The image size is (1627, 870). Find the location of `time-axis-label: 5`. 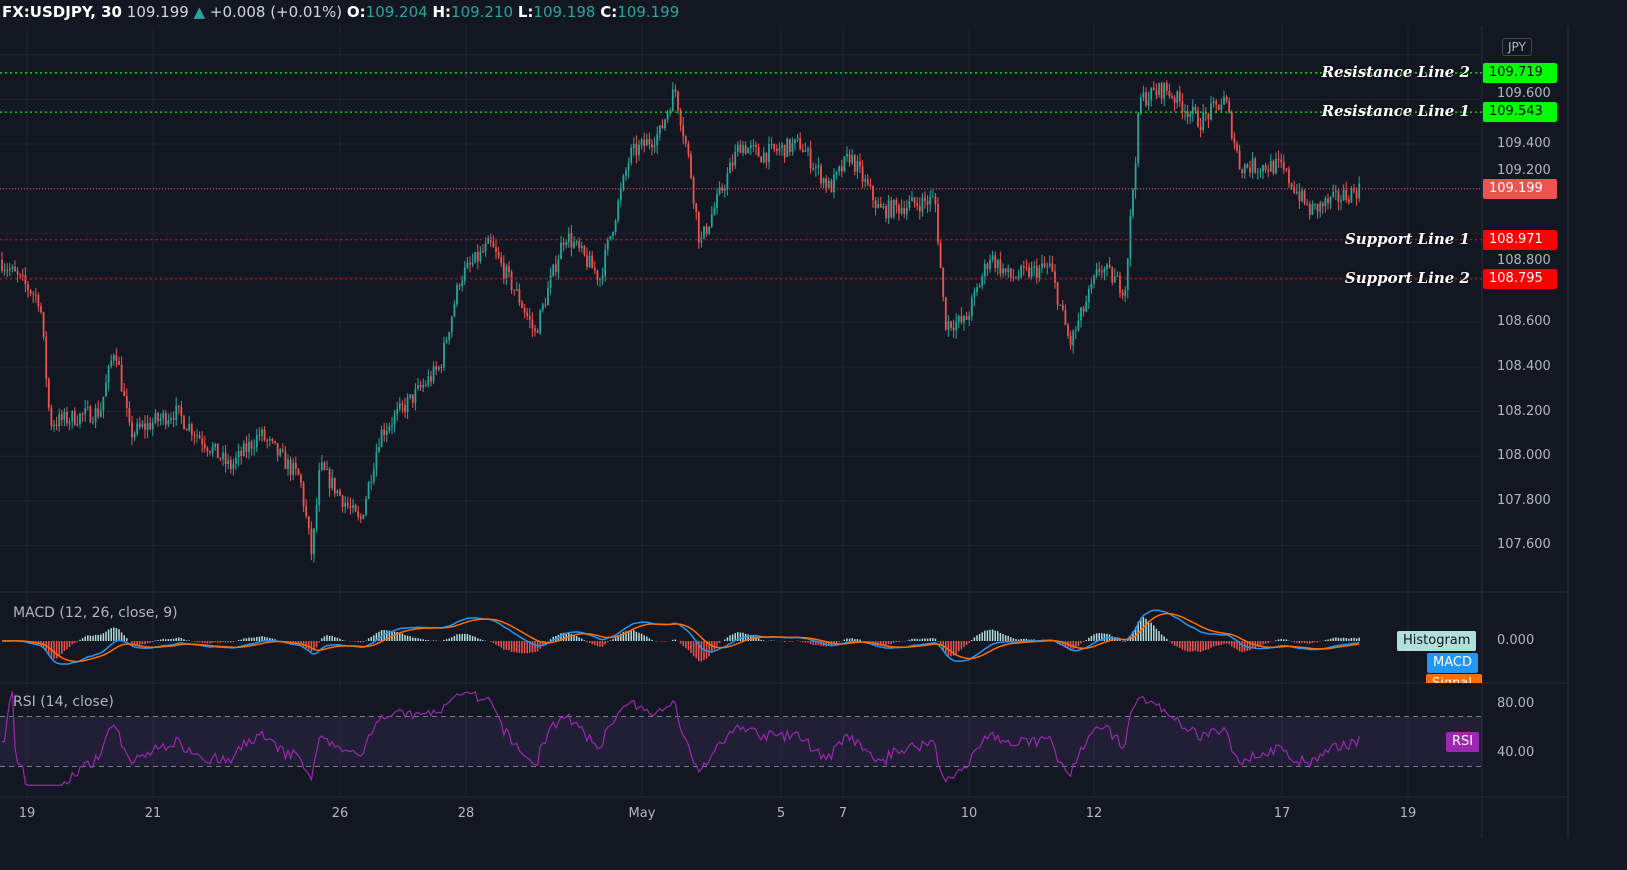

time-axis-label: 5 is located at coordinates (781, 813).